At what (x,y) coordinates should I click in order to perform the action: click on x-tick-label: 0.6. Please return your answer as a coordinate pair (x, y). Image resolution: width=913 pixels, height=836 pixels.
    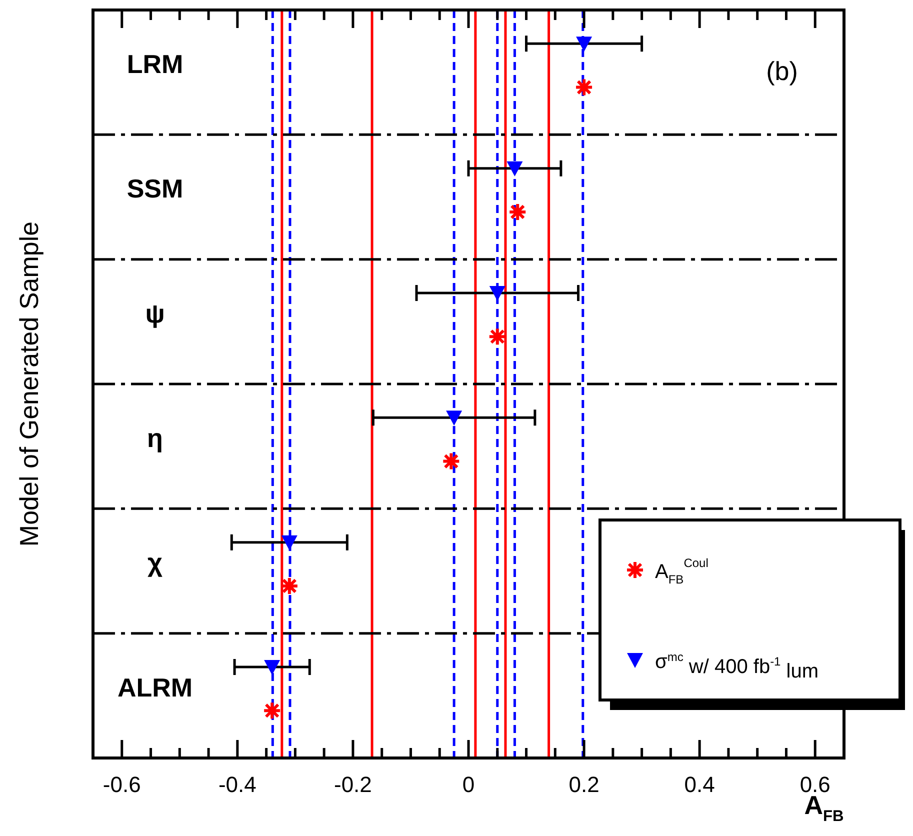
    Looking at the image, I should click on (815, 784).